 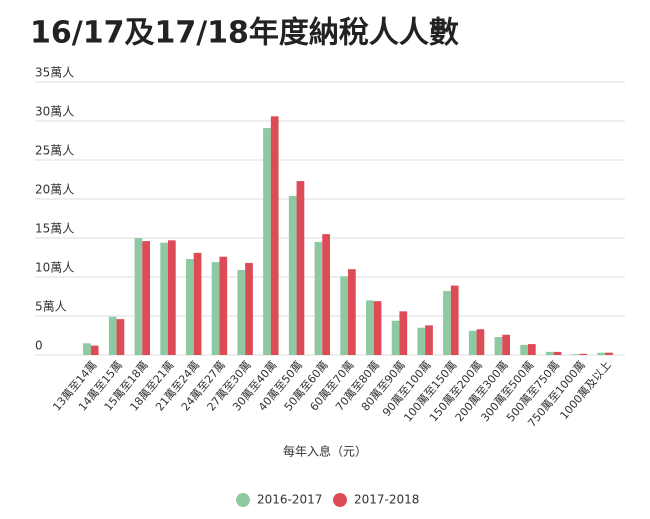 What do you see at coordinates (325, 451) in the screenshot?
I see `x-axis-label: 每年入息（元）` at bounding box center [325, 451].